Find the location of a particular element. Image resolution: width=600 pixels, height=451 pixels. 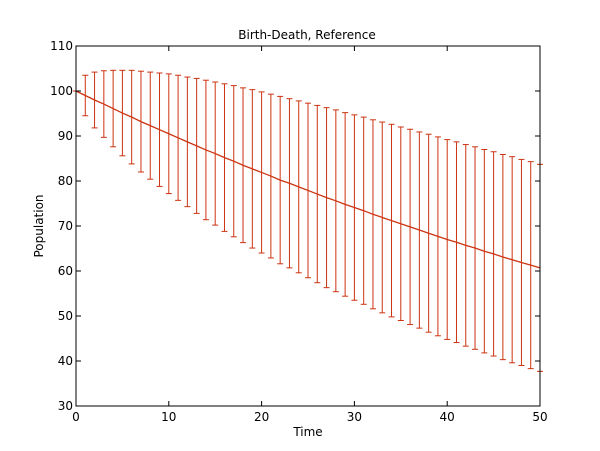

x-tick-label: 0 is located at coordinates (76, 417).